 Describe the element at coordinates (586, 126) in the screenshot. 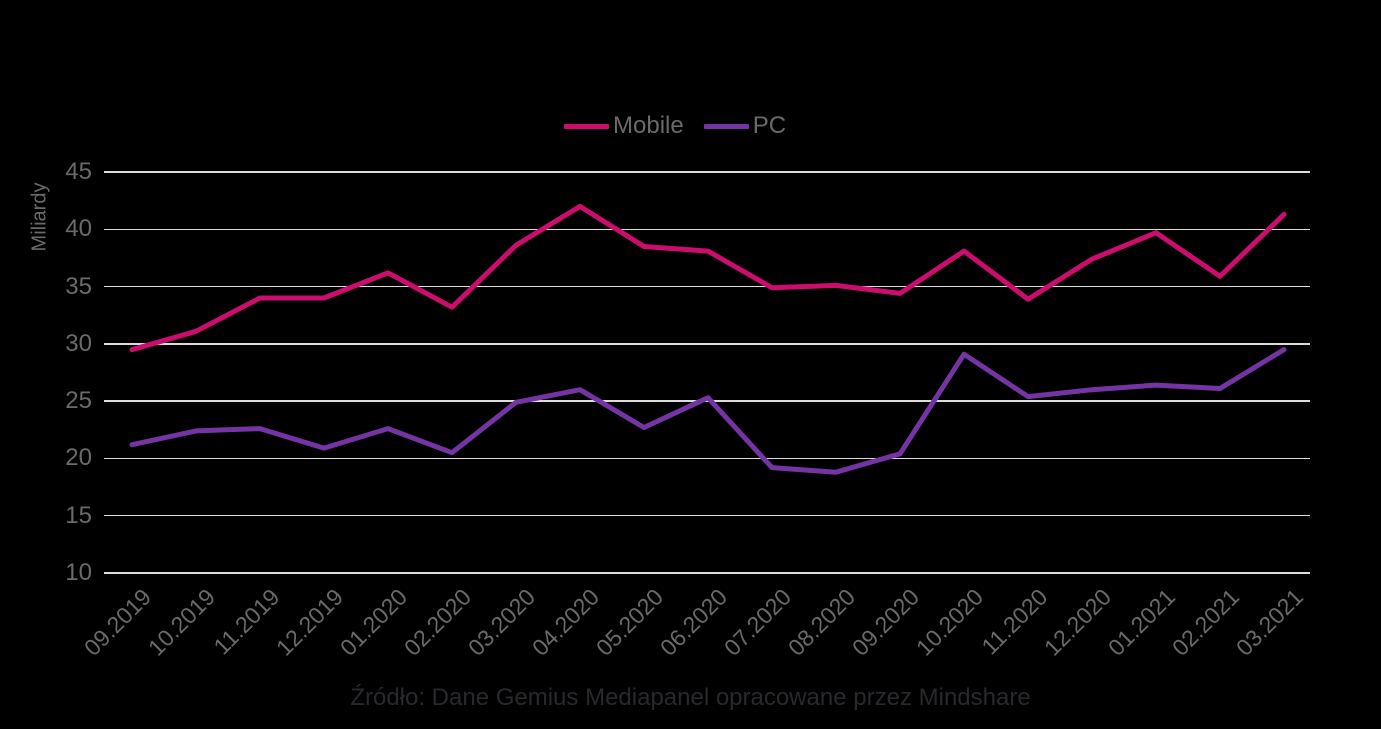

I see `mobile-line-swatch-icon` at that location.